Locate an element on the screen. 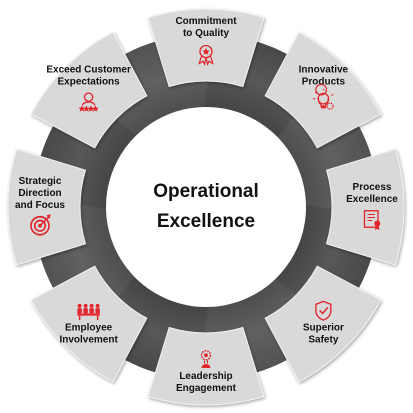 This screenshot has width=413, height=413. segment-label-line: Engagement is located at coordinates (206, 388).